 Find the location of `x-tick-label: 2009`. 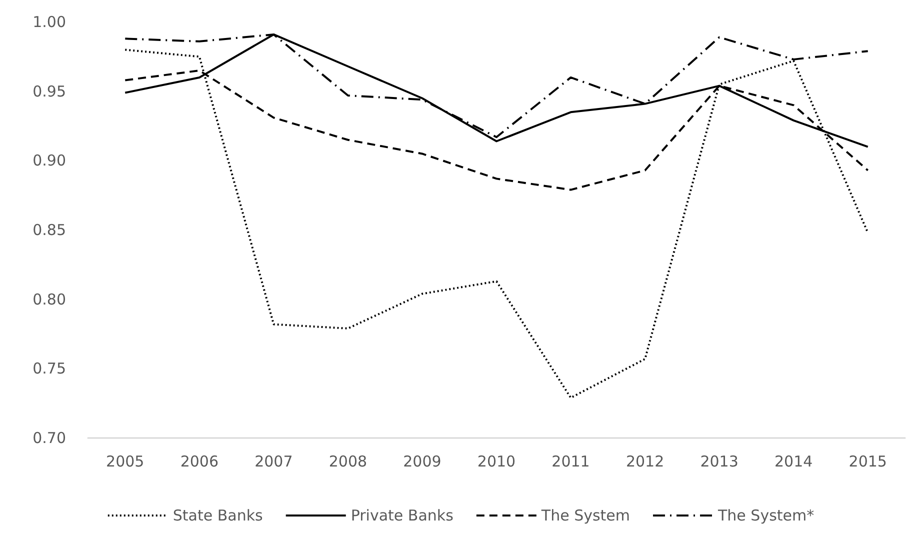

x-tick-label: 2009 is located at coordinates (422, 461).